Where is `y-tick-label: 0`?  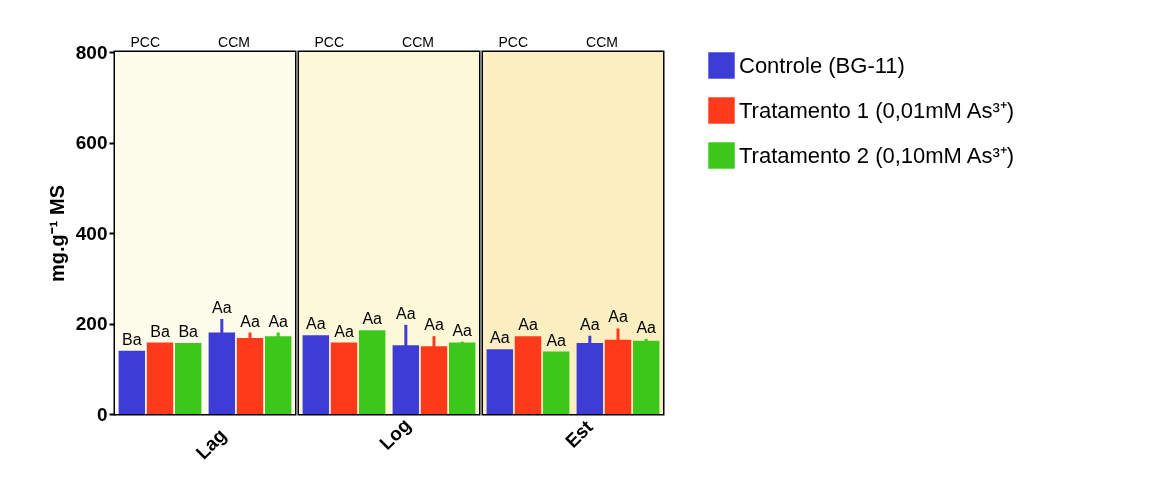
y-tick-label: 0 is located at coordinates (102, 414).